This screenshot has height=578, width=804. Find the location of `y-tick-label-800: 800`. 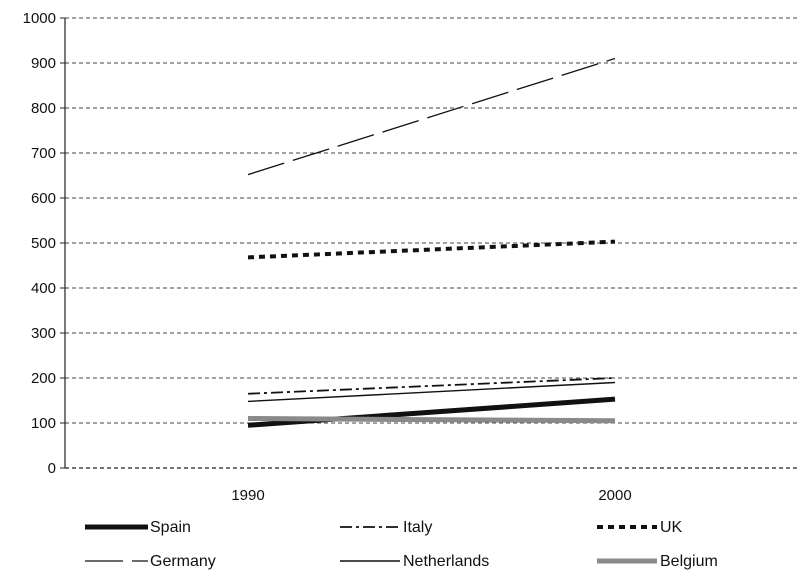

y-tick-label-800: 800 is located at coordinates (43, 108).